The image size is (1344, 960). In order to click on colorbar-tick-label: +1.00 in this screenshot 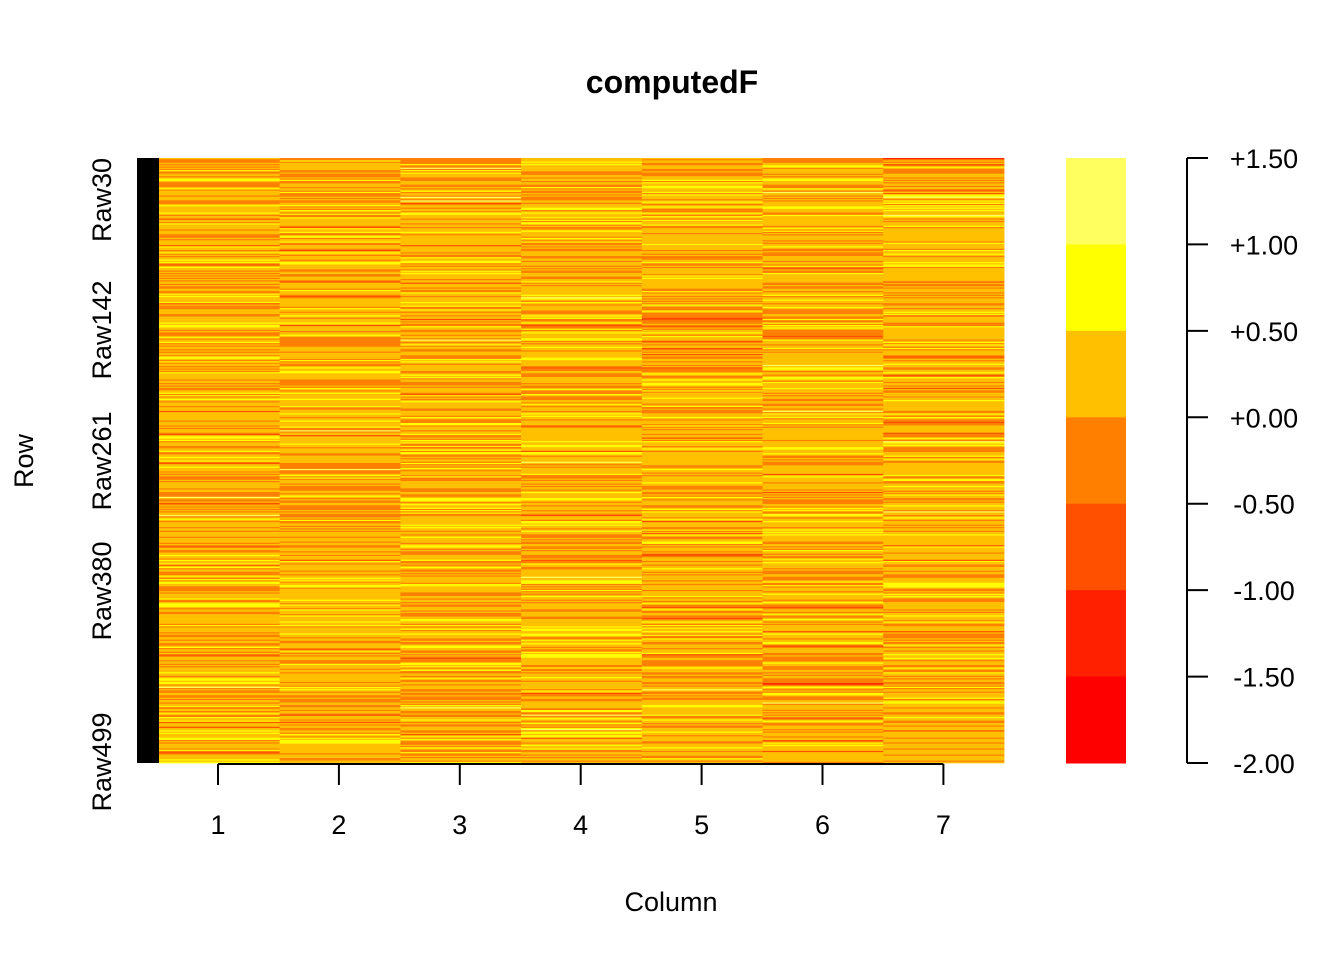, I will do `click(1264, 245)`.